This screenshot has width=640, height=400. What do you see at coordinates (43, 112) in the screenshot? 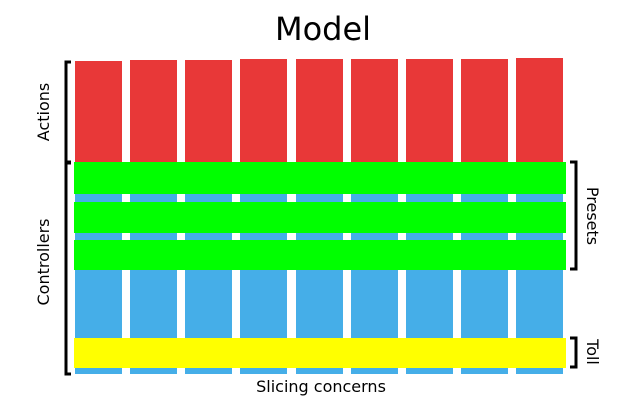
I see `actions-label: Actions` at bounding box center [43, 112].